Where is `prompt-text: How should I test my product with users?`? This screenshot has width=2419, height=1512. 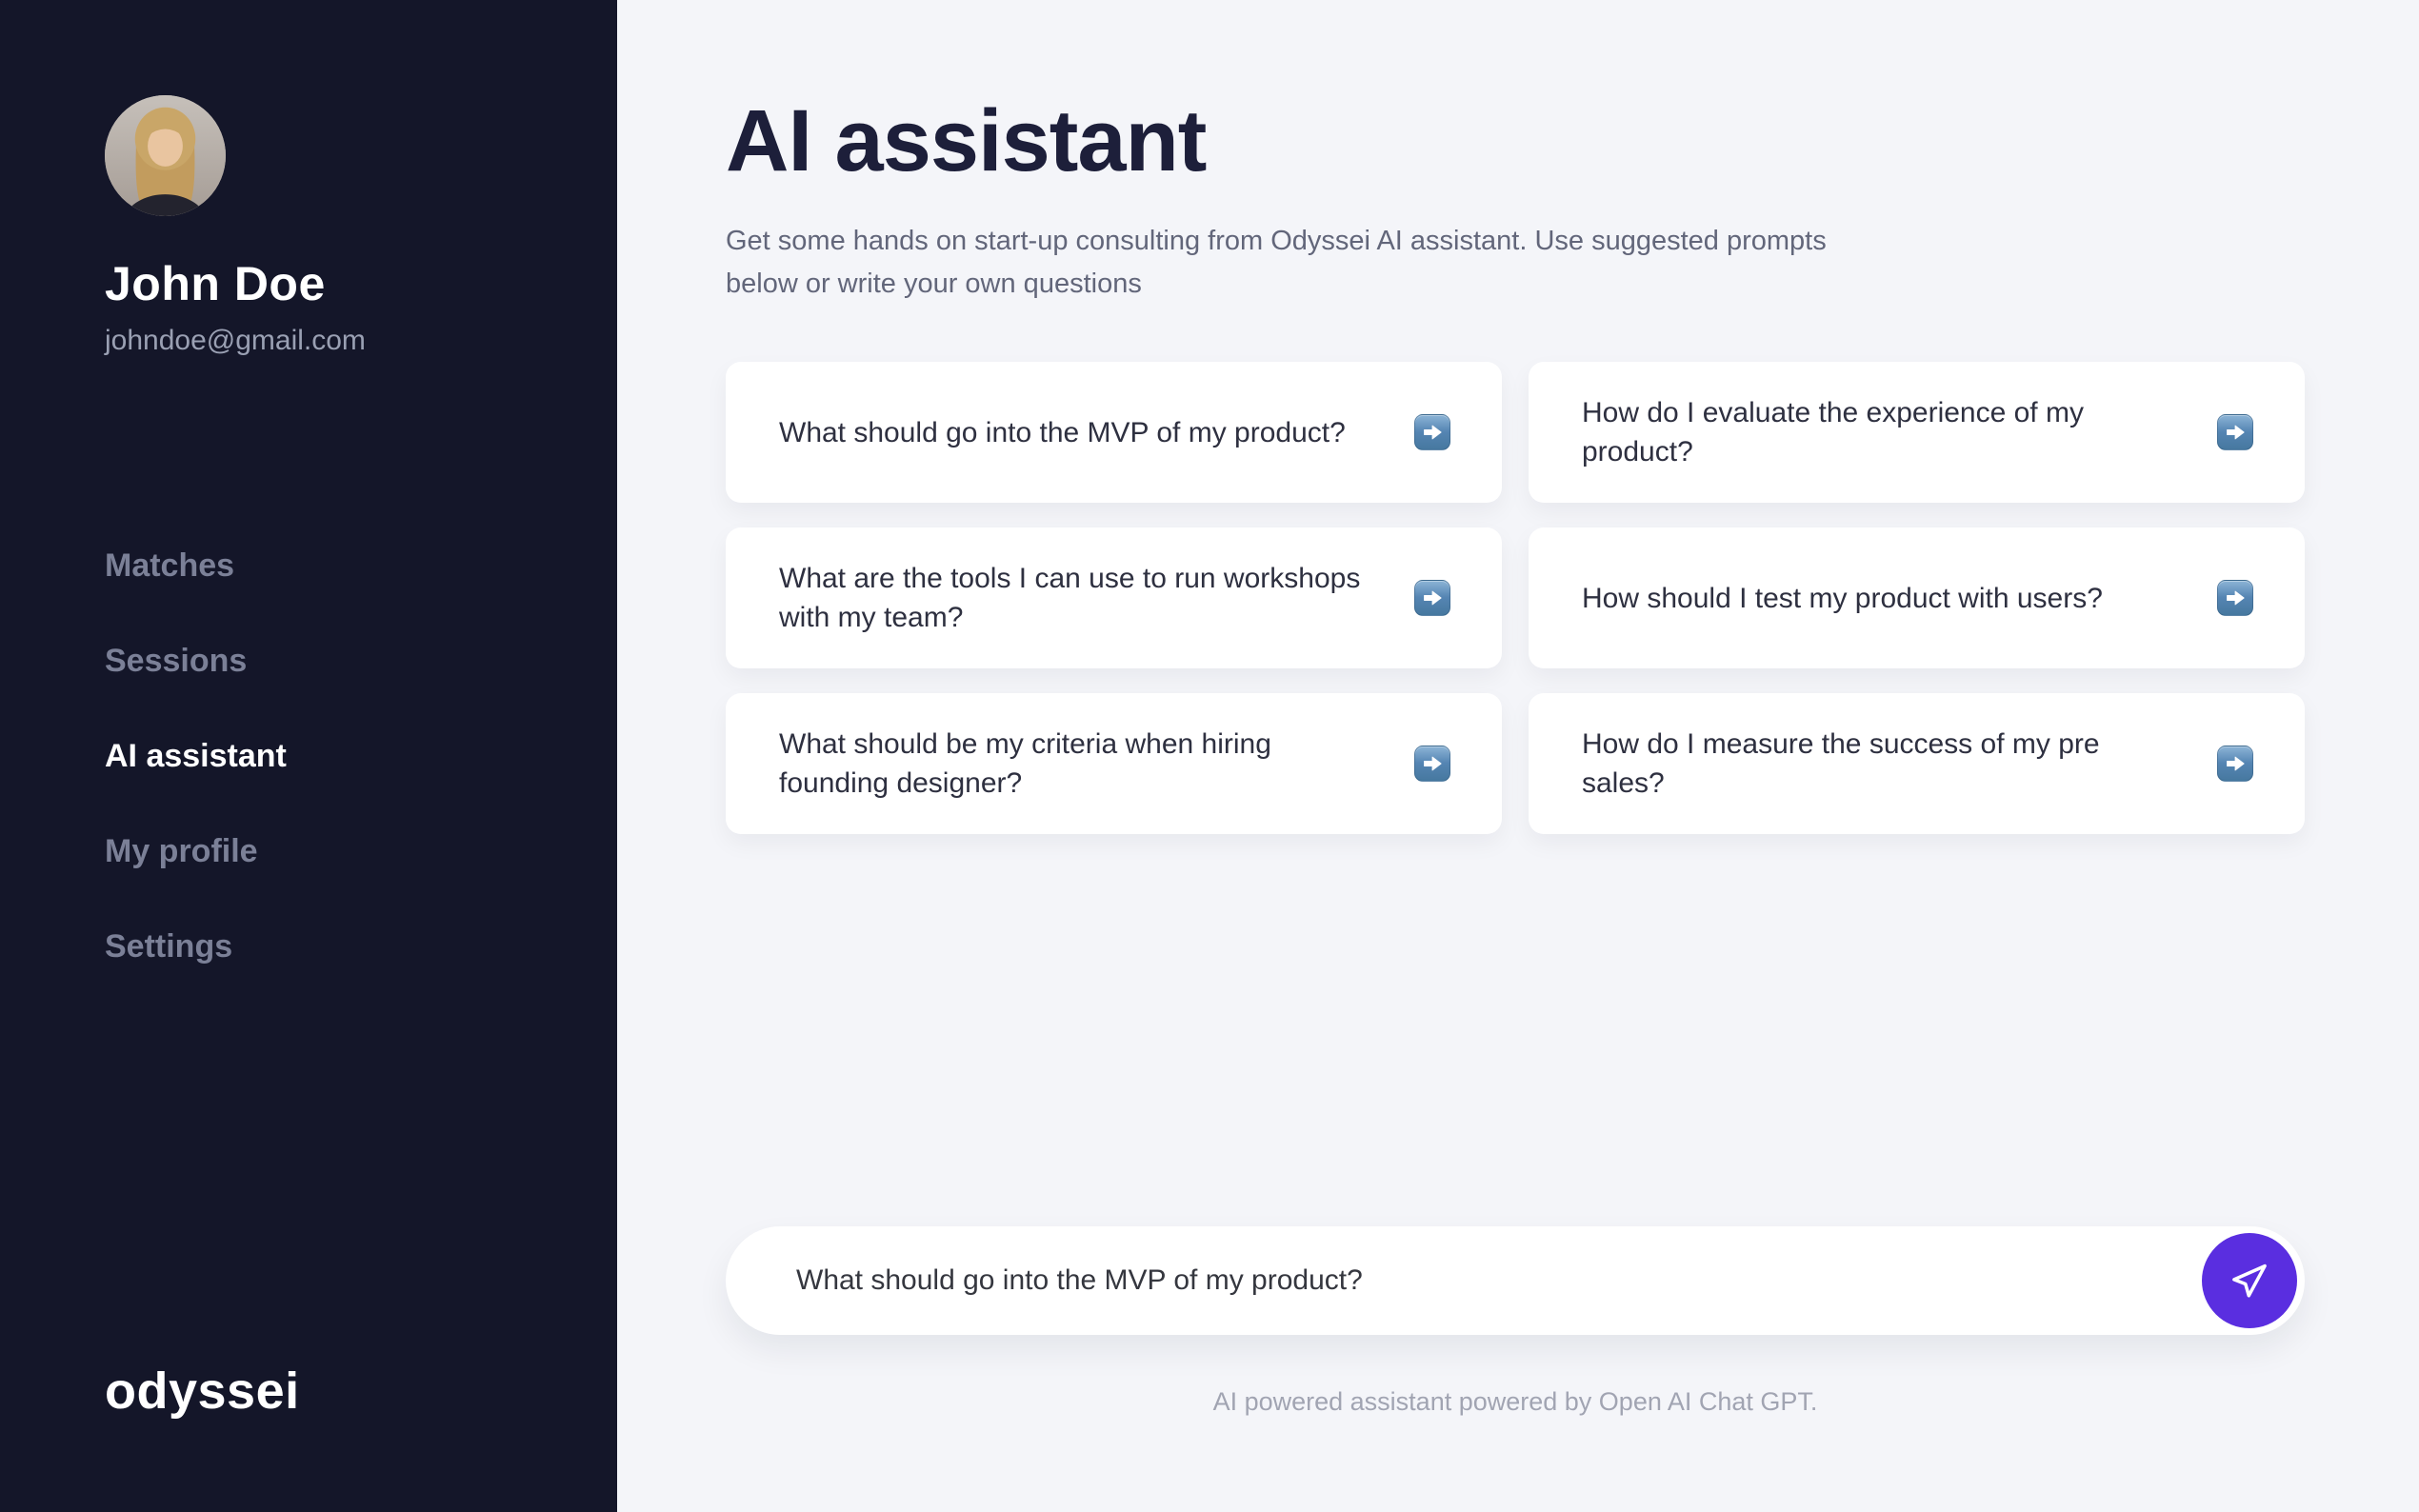
prompt-text: How should I test my product with users? is located at coordinates (1842, 598).